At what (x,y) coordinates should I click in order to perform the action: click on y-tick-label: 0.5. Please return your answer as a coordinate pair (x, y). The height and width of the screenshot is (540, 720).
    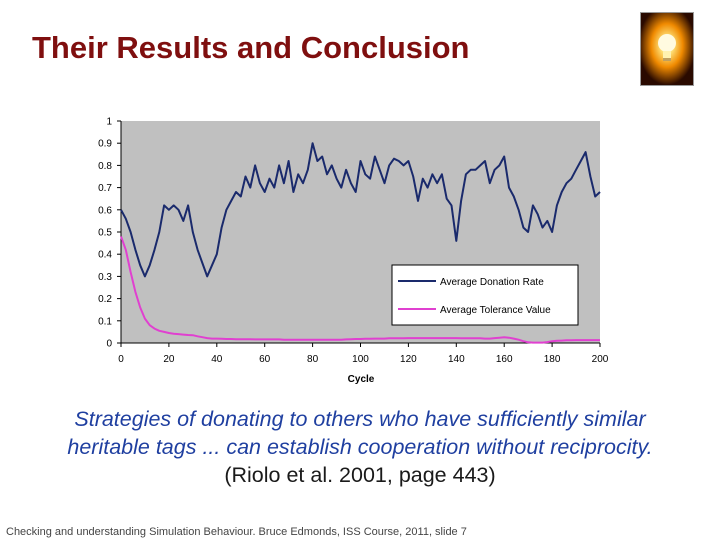
    Looking at the image, I should click on (105, 233).